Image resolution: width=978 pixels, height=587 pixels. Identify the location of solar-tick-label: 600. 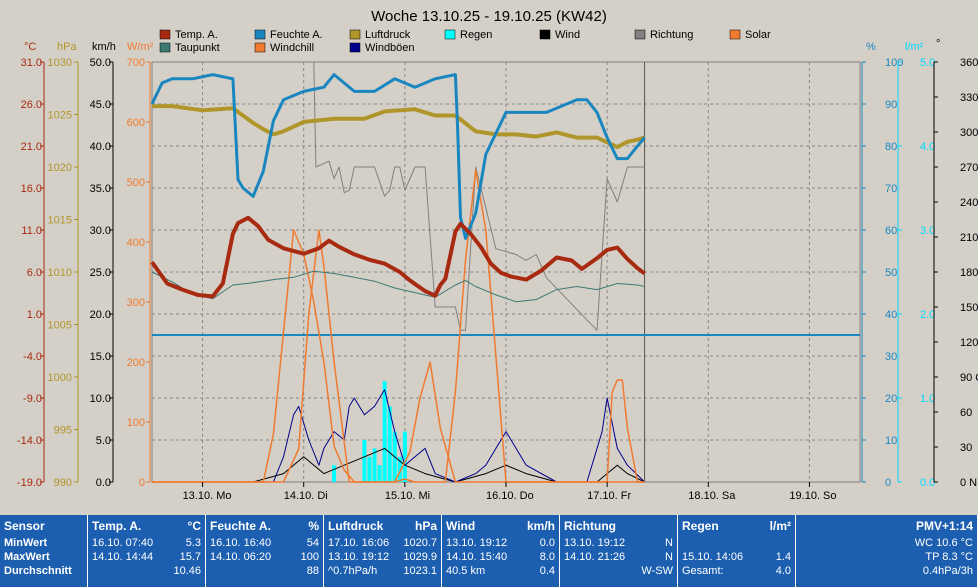
(136, 123).